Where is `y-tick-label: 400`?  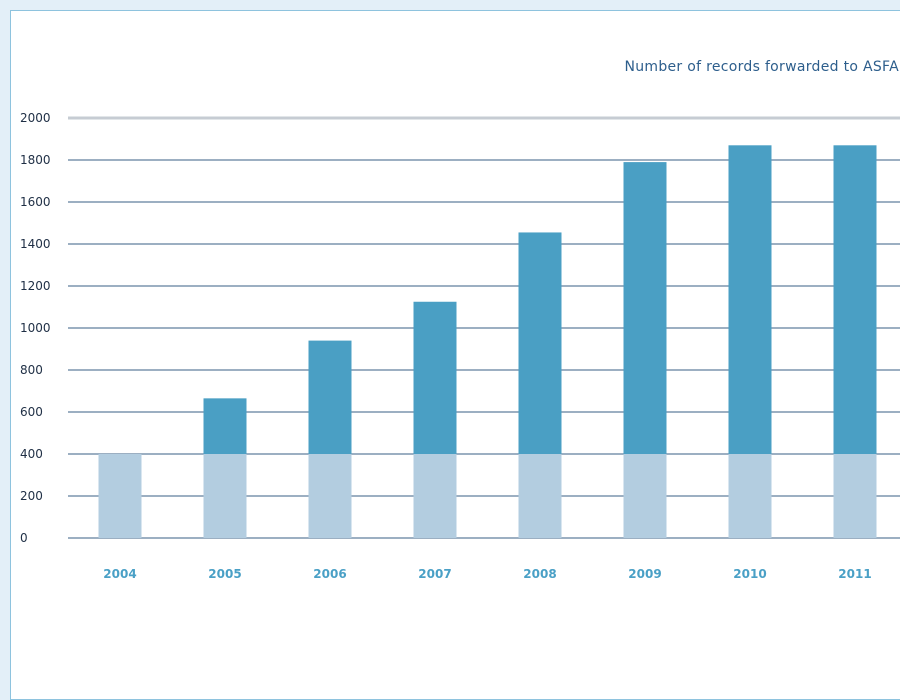 y-tick-label: 400 is located at coordinates (31, 454).